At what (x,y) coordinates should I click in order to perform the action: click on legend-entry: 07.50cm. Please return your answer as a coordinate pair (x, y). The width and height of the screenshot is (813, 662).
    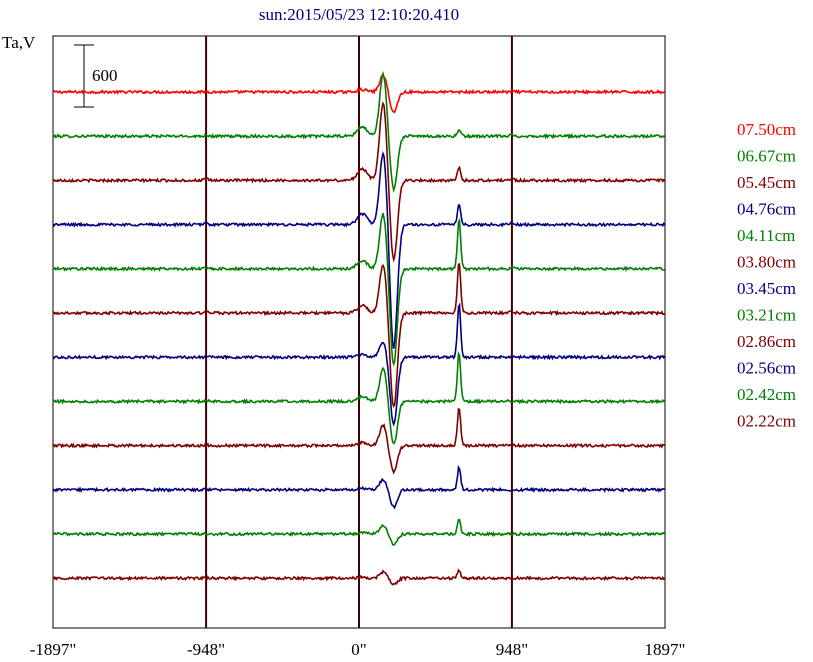
    Looking at the image, I should click on (766, 129).